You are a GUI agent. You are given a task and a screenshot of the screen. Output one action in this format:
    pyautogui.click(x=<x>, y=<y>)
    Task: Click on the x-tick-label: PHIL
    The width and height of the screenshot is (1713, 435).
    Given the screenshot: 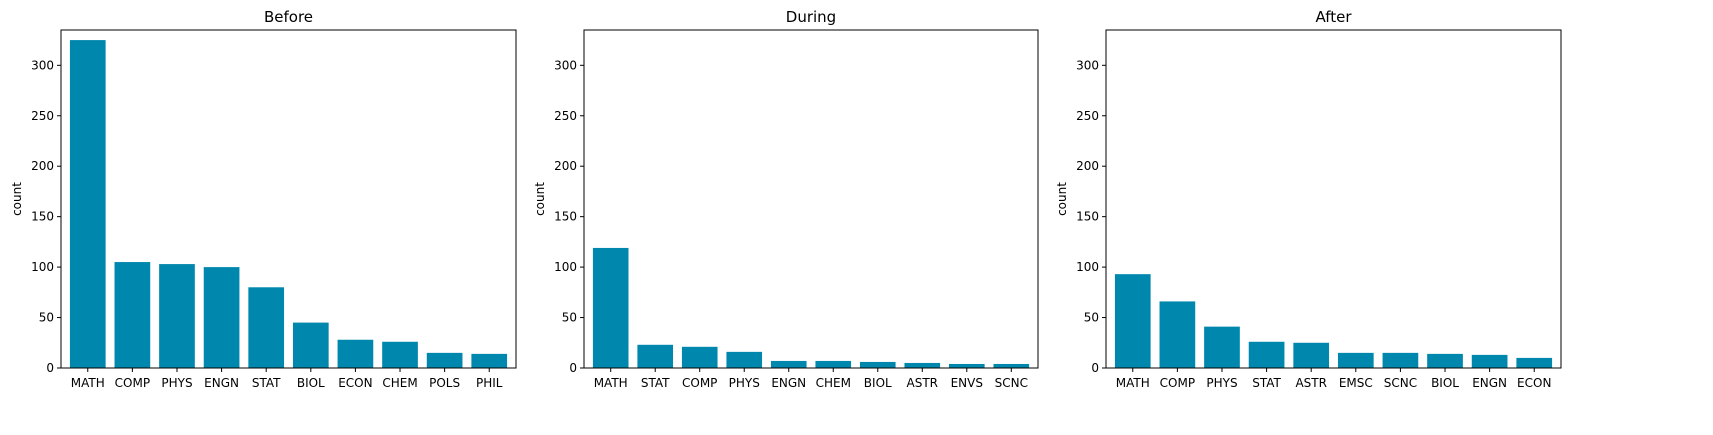 What is the action you would take?
    pyautogui.click(x=489, y=383)
    